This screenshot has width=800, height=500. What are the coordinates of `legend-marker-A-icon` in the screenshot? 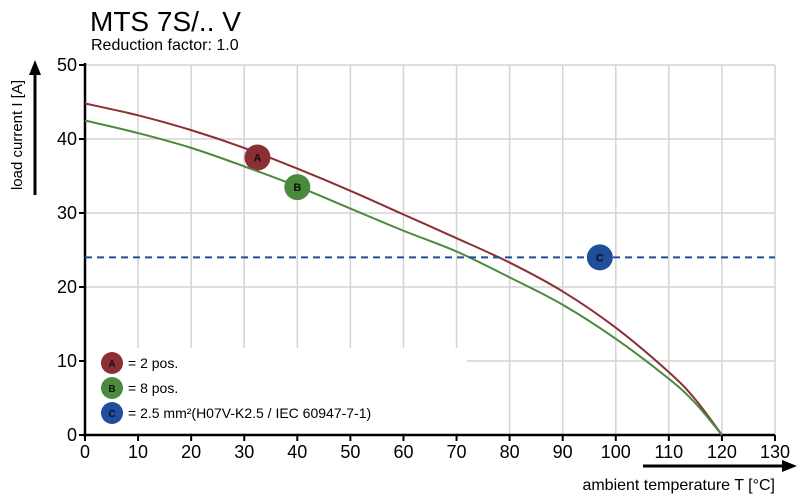 It's located at (112, 363).